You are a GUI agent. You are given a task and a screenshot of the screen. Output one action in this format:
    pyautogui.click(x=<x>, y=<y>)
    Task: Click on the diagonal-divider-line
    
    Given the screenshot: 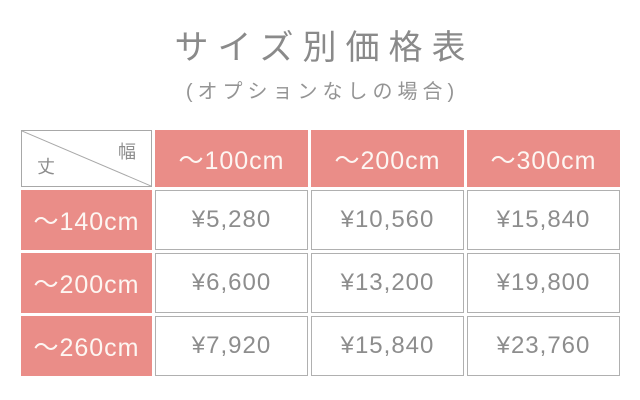 What is the action you would take?
    pyautogui.click(x=86, y=158)
    